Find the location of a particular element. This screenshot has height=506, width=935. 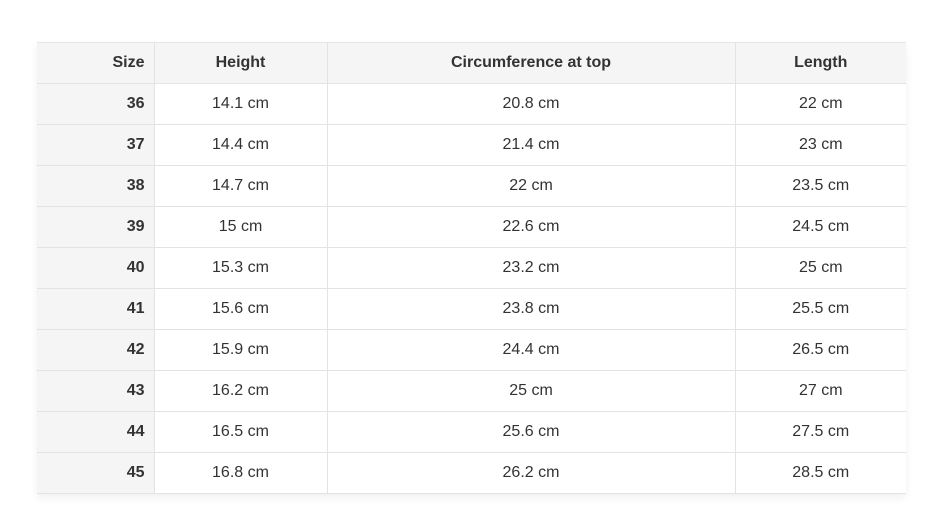

table-row: 38 14.7 cm 22 cm 23.5 cm is located at coordinates (471, 186).